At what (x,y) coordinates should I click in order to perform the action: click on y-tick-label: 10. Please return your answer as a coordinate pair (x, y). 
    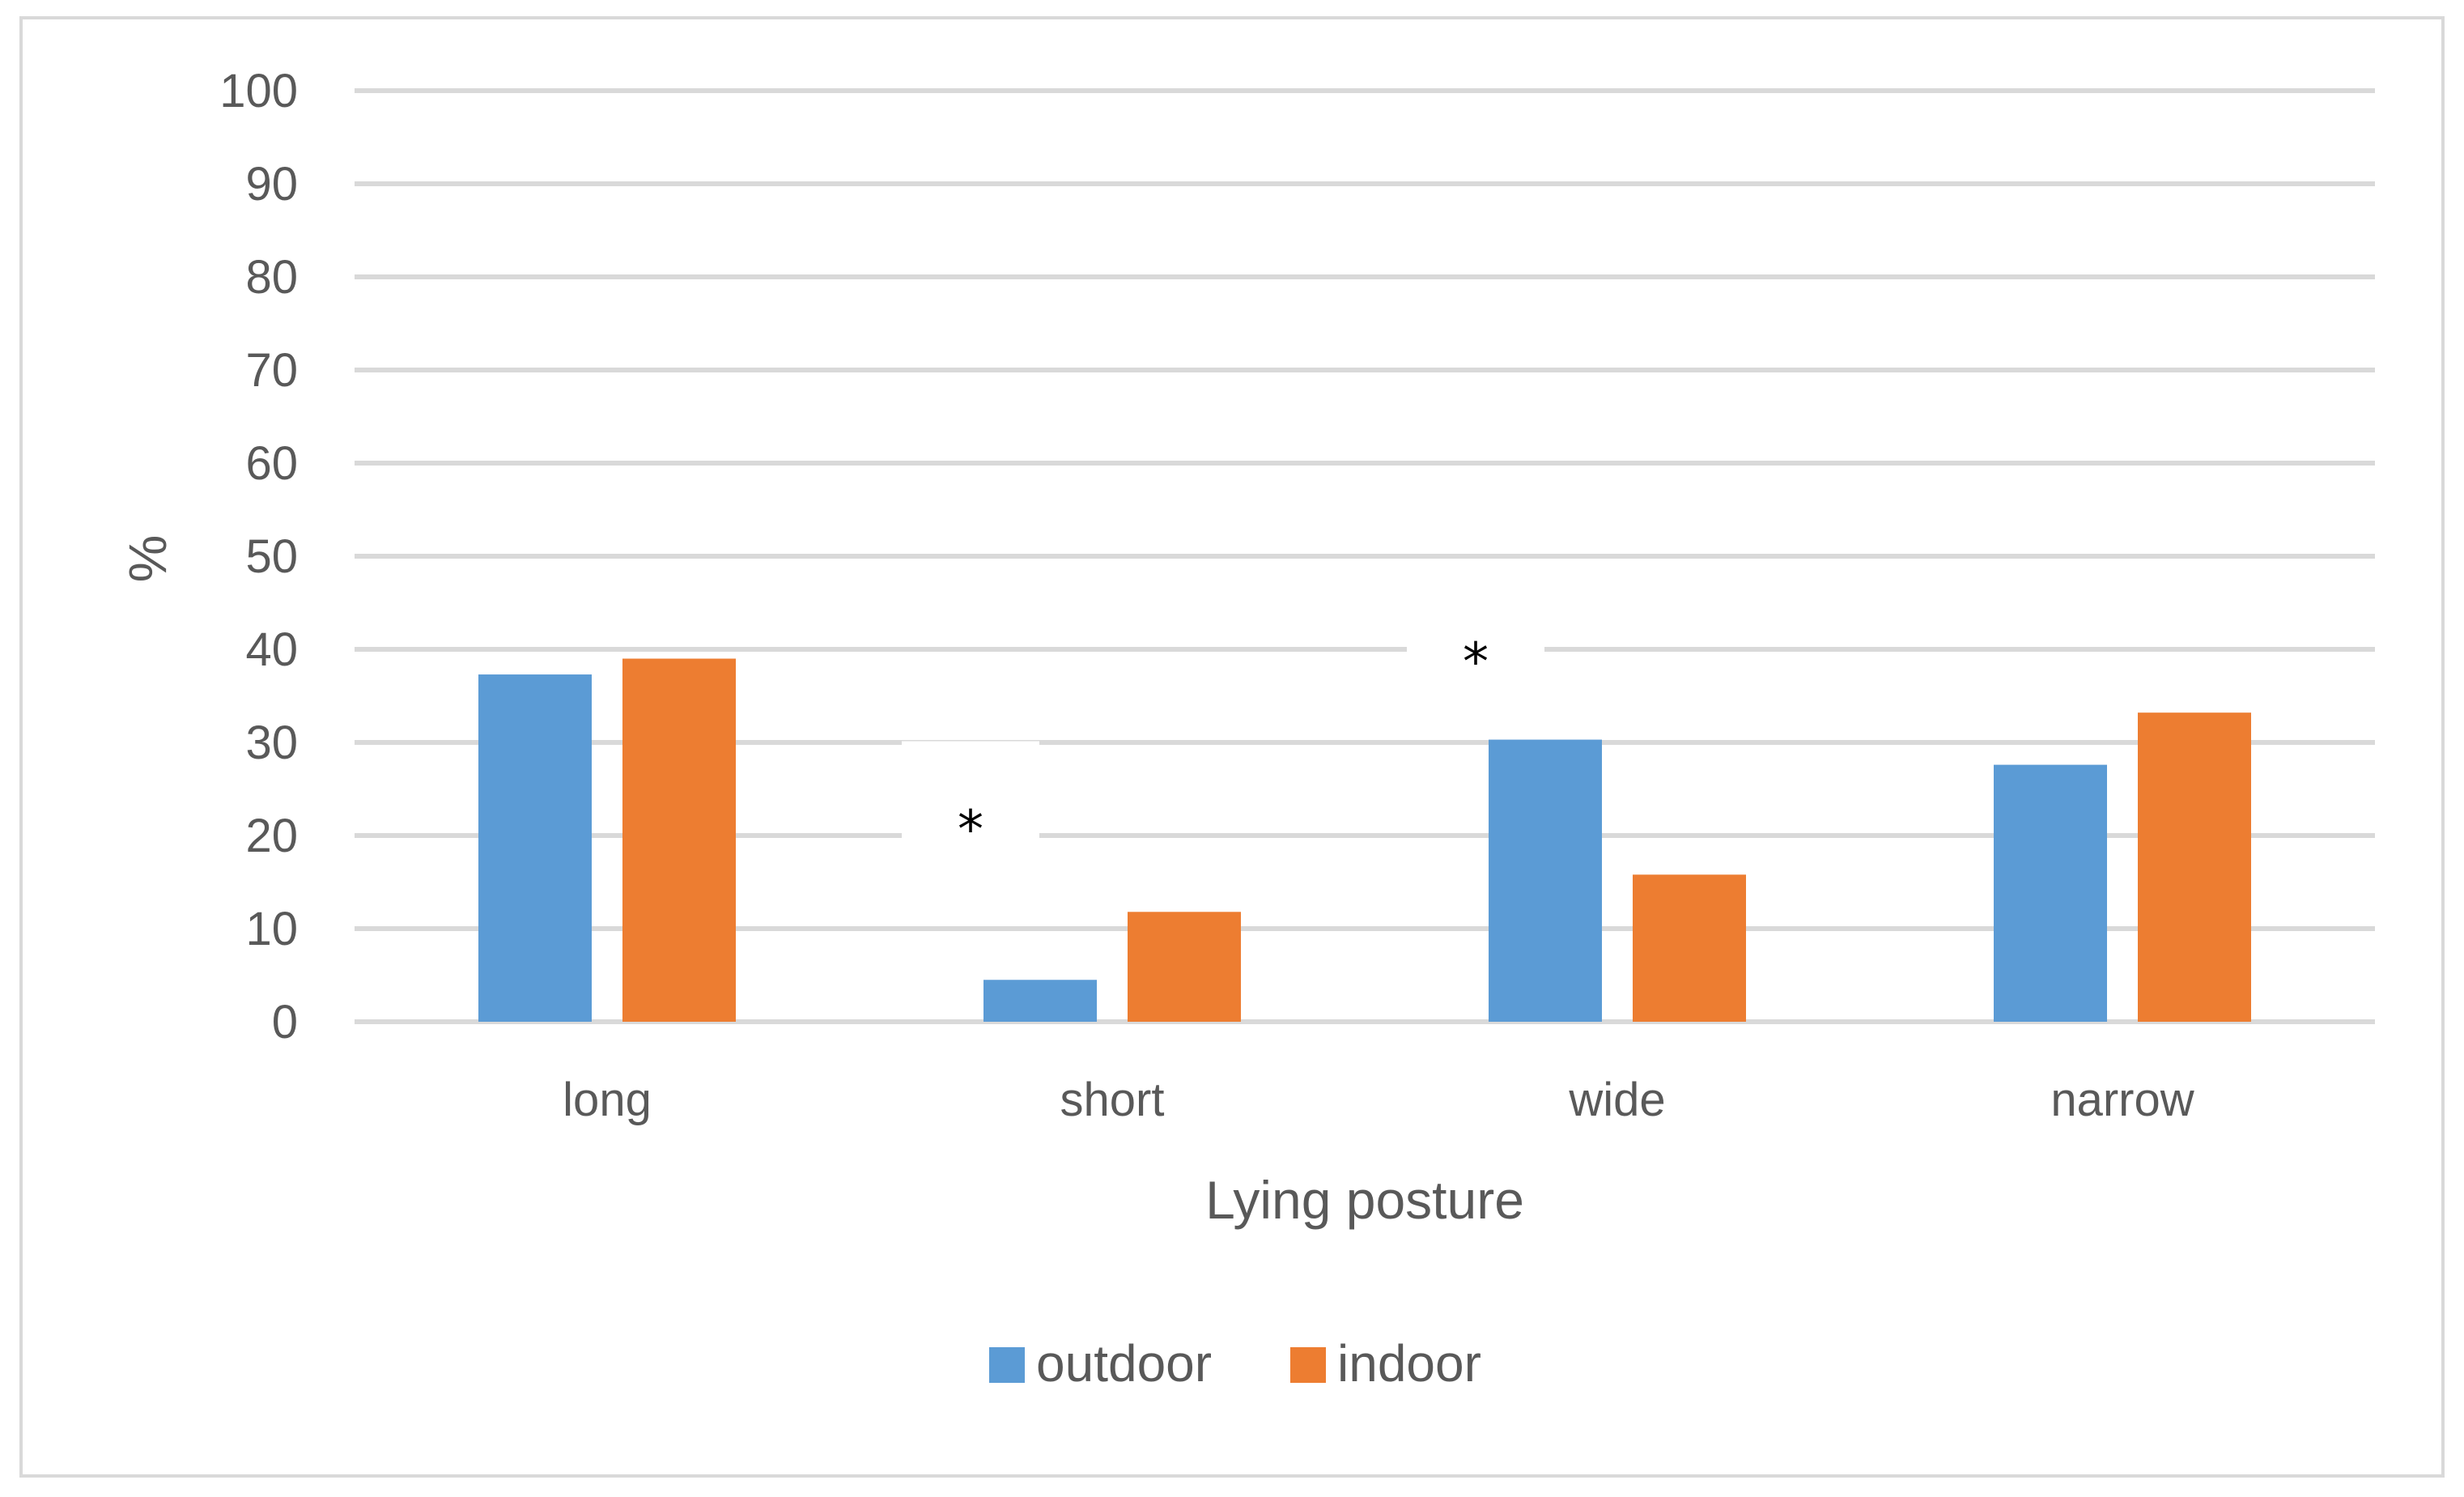
    Looking at the image, I should click on (272, 929).